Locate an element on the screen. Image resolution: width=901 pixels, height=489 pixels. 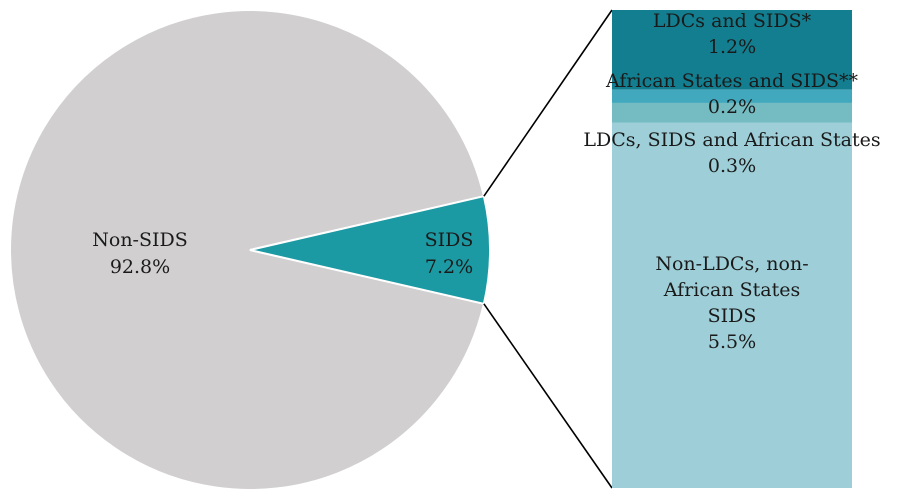
bar-label-african-states-and-sids-line-2: 0.2% is located at coordinates (732, 107).